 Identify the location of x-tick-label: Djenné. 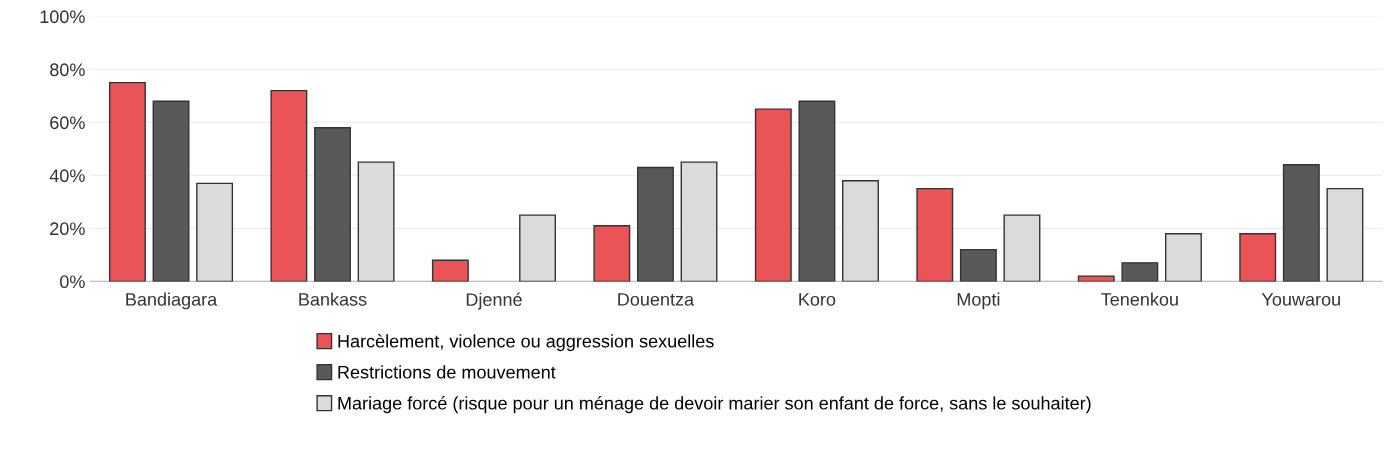
(494, 301).